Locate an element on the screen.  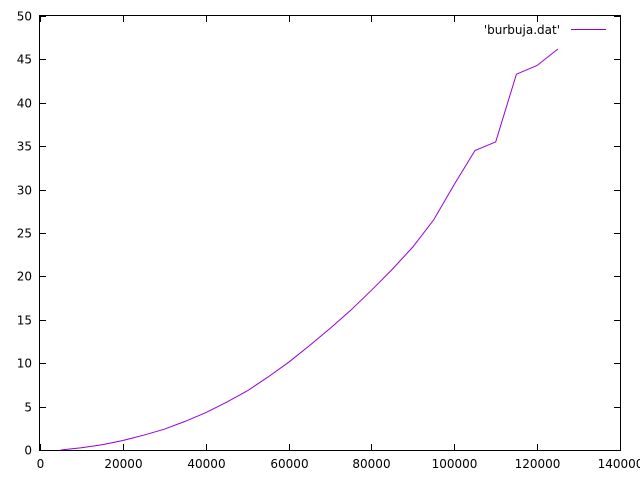
x-tick-label: 60000 is located at coordinates (289, 464).